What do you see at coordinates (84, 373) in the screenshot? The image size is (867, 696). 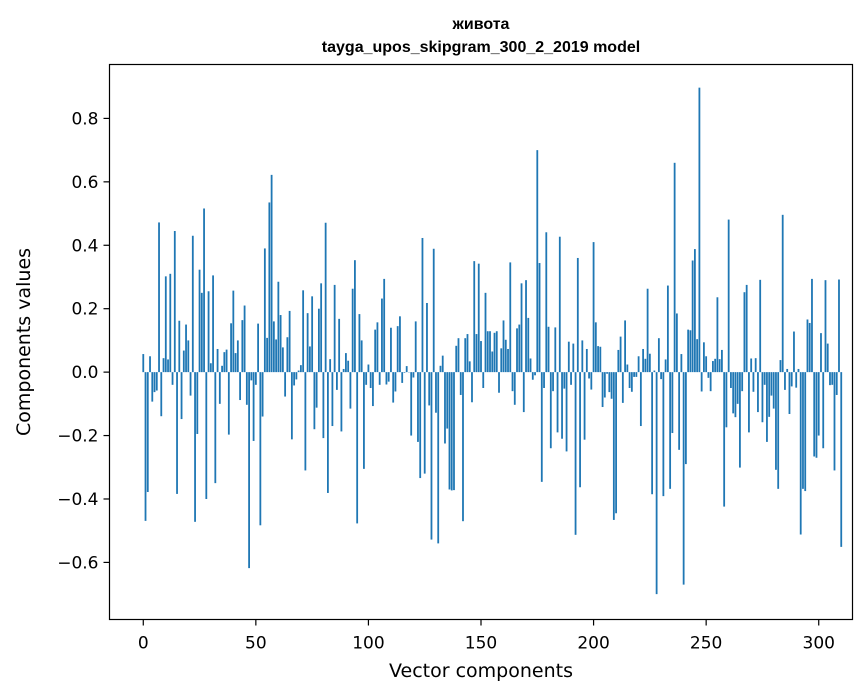 I see `y-tick-label: 0.0` at bounding box center [84, 373].